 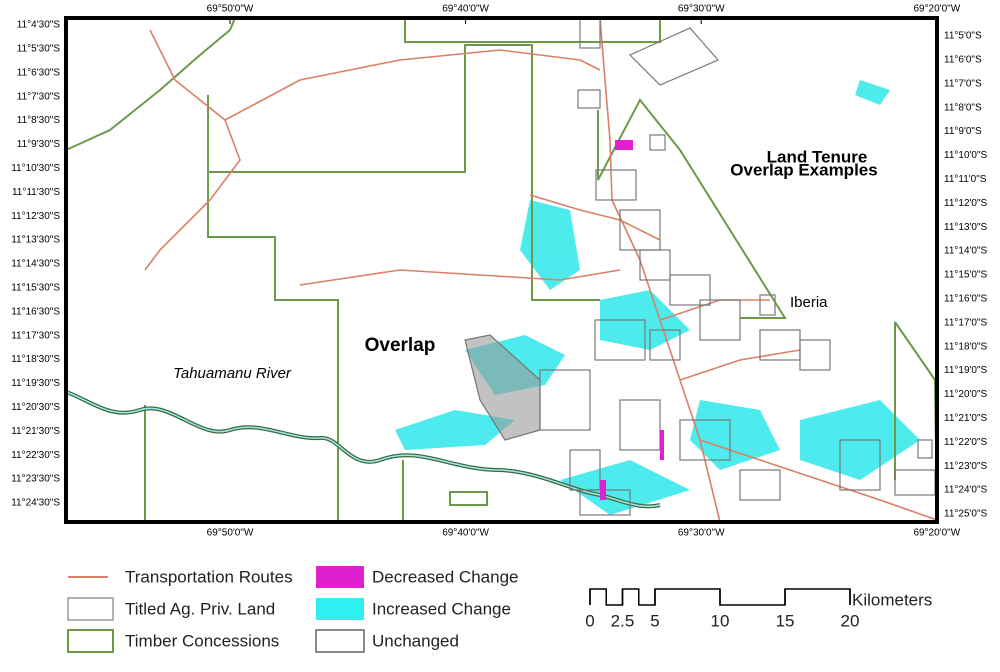 What do you see at coordinates (809, 302) in the screenshot?
I see `town-label: Iberia` at bounding box center [809, 302].